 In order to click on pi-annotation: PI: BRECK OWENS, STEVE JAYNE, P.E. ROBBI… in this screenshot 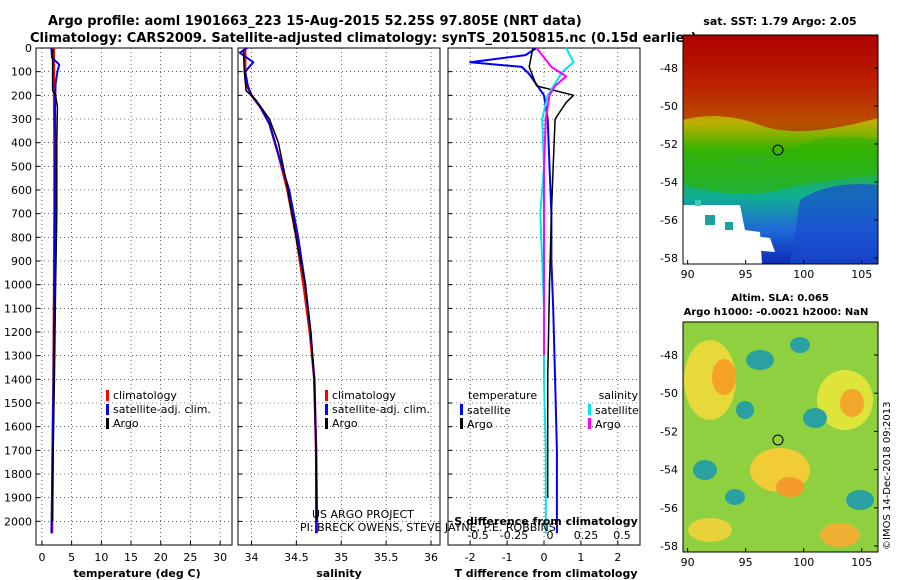, I will do `click(428, 527)`.